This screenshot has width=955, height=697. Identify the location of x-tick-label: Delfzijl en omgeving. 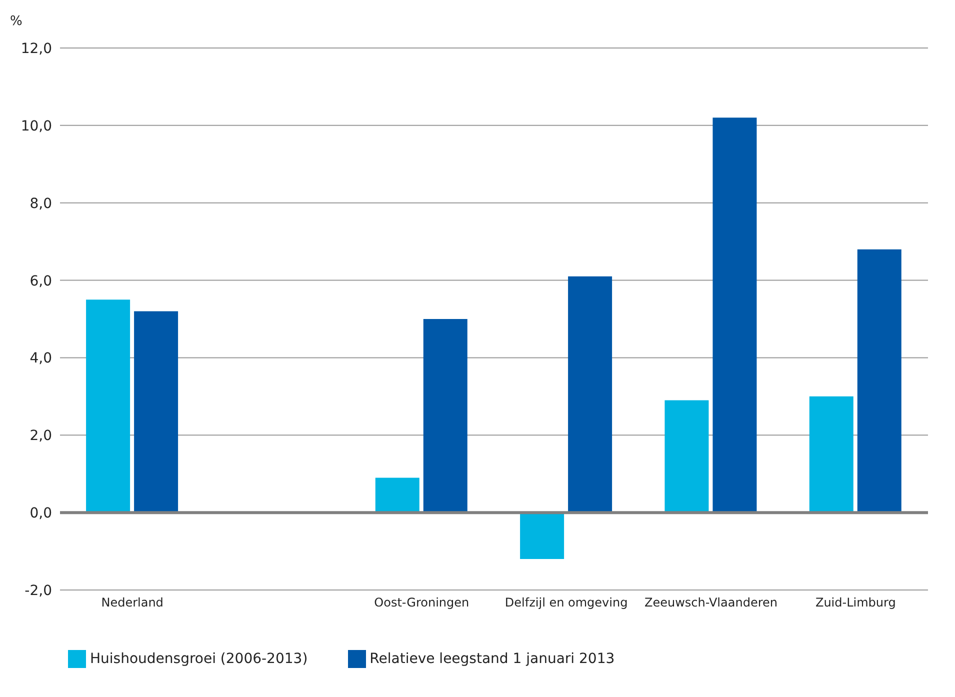
(566, 603).